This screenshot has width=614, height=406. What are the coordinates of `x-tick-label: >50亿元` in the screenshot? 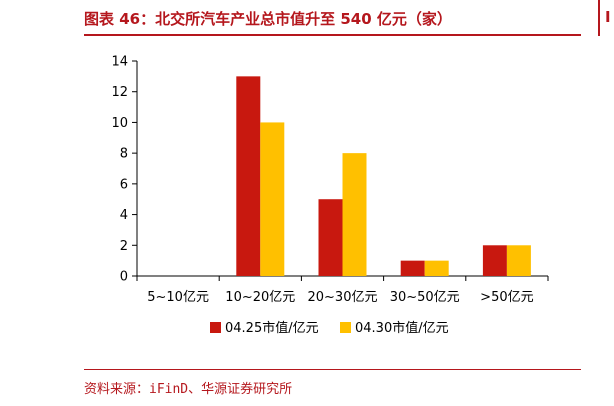 It's located at (506, 297).